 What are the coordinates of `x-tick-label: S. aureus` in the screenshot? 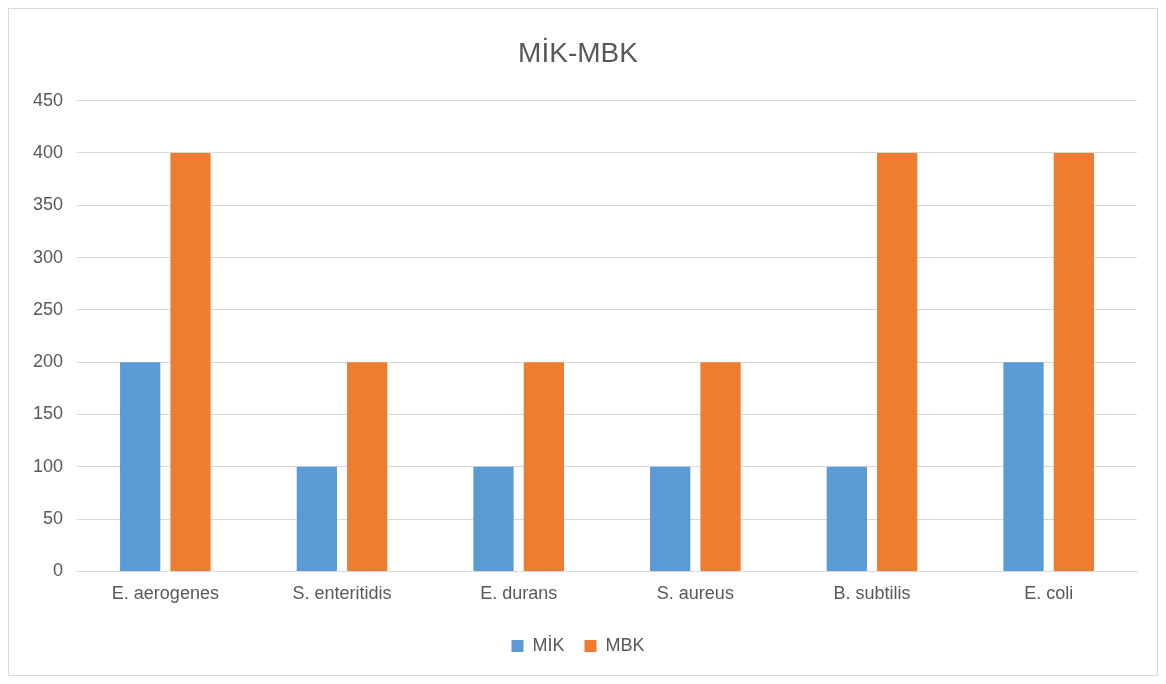 It's located at (695, 593).